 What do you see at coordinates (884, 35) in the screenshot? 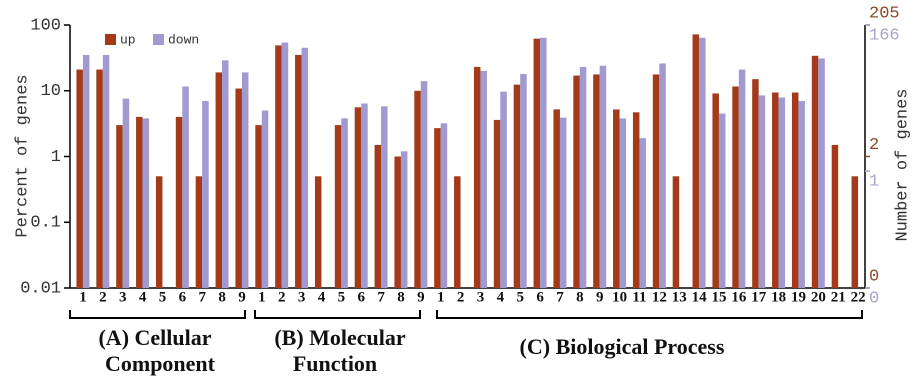
I see `y2-tick-label: 166` at bounding box center [884, 35].